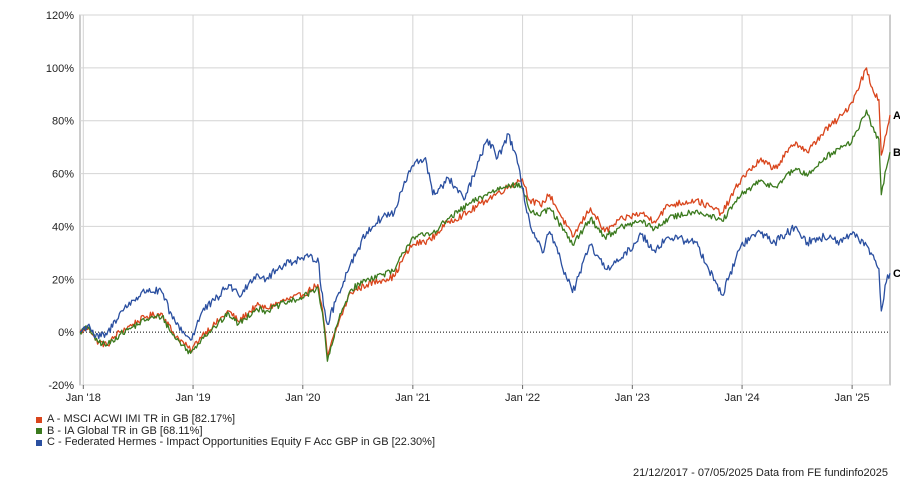 This screenshot has width=900, height=484. What do you see at coordinates (412, 398) in the screenshot?
I see `x-tick-label: Jan '21` at bounding box center [412, 398].